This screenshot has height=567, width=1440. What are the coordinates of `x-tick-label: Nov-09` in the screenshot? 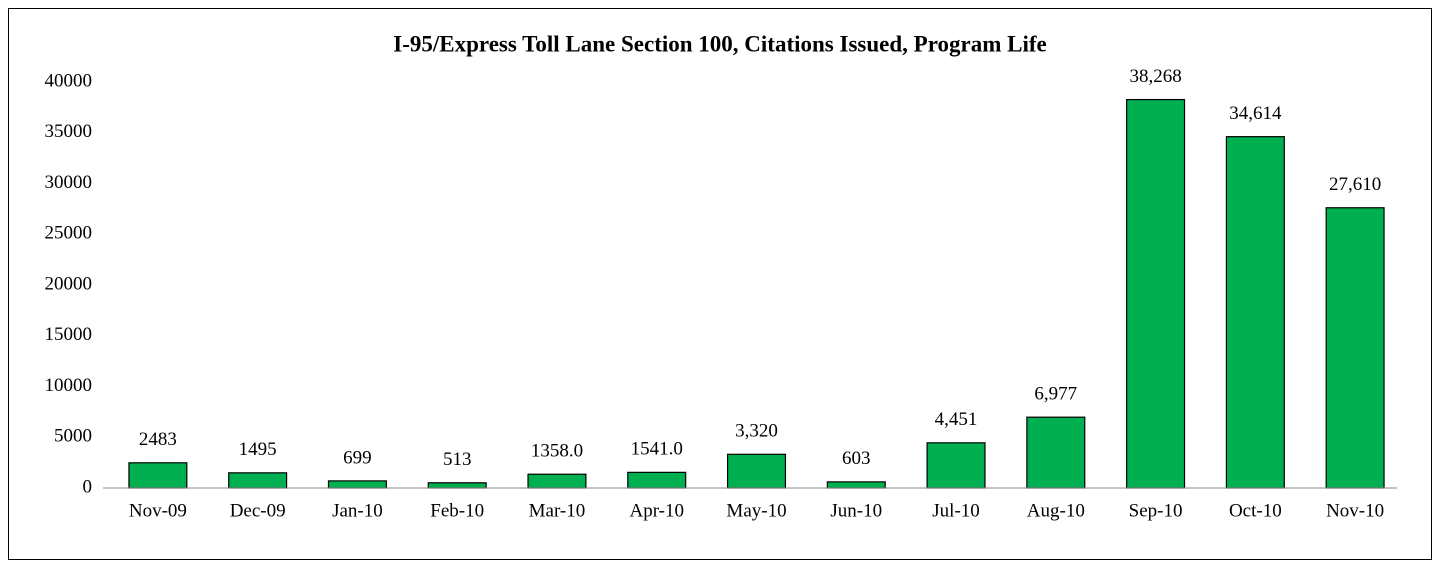 It's located at (158, 510).